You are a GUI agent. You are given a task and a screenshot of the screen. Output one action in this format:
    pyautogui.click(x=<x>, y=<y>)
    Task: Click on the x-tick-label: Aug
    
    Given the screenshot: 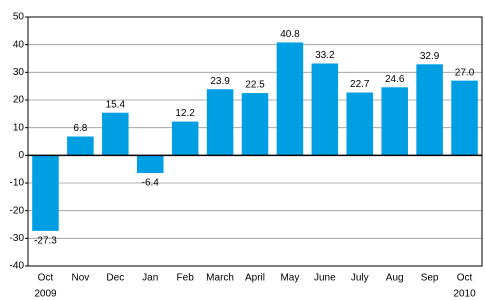 What is the action you would take?
    pyautogui.click(x=395, y=278)
    